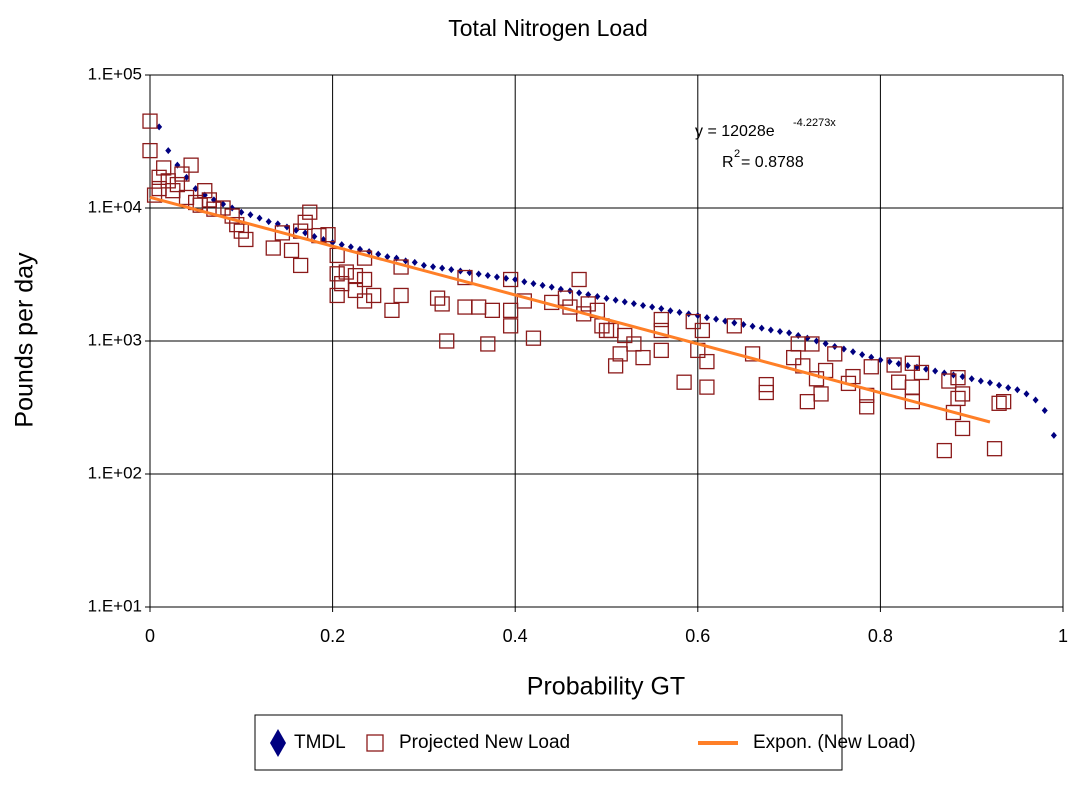  I want to click on chart-title: Total Nitrogen Load, so click(547, 28).